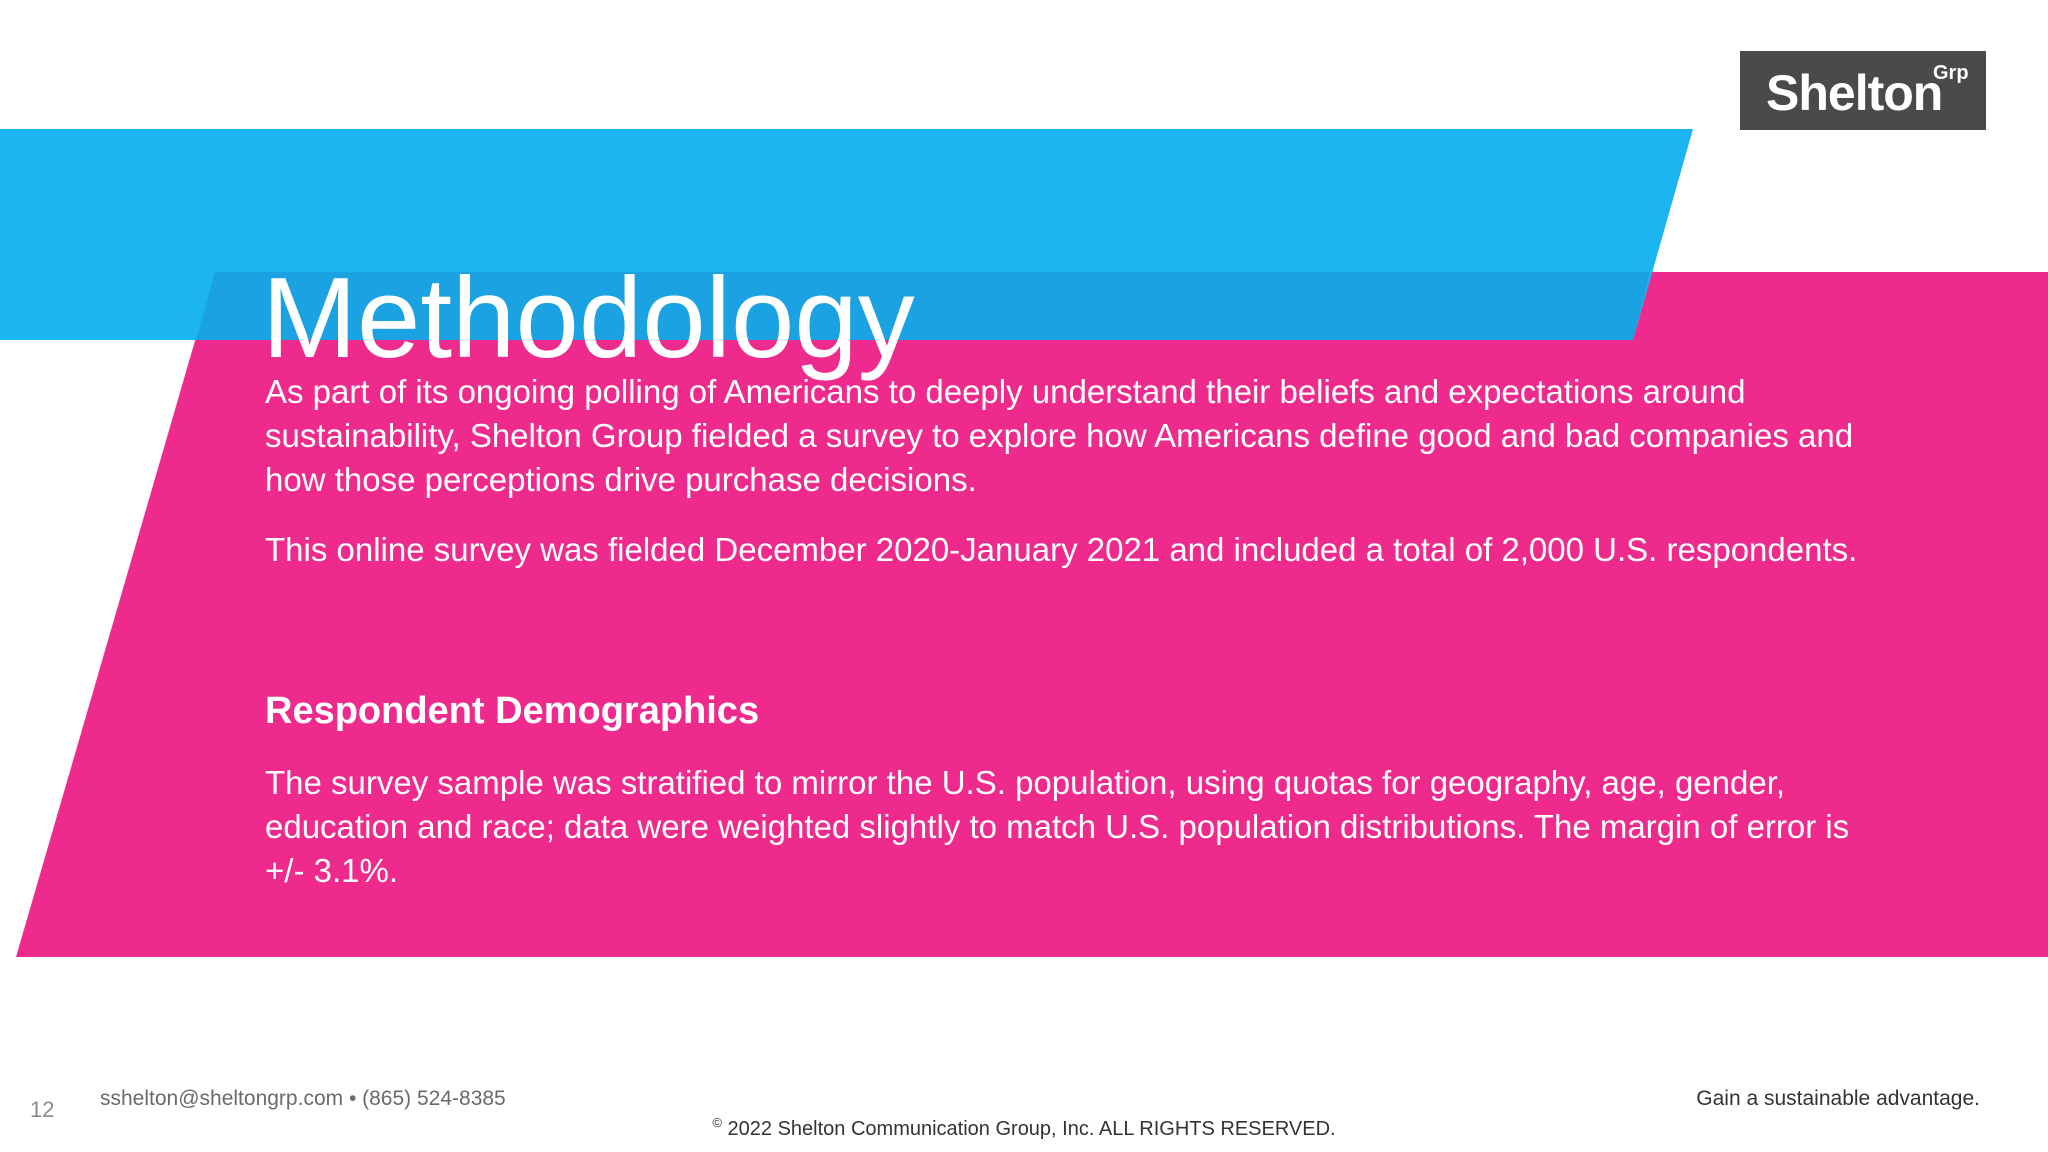  I want to click on tagline: Gain a sustainable advantage., so click(1838, 1098).